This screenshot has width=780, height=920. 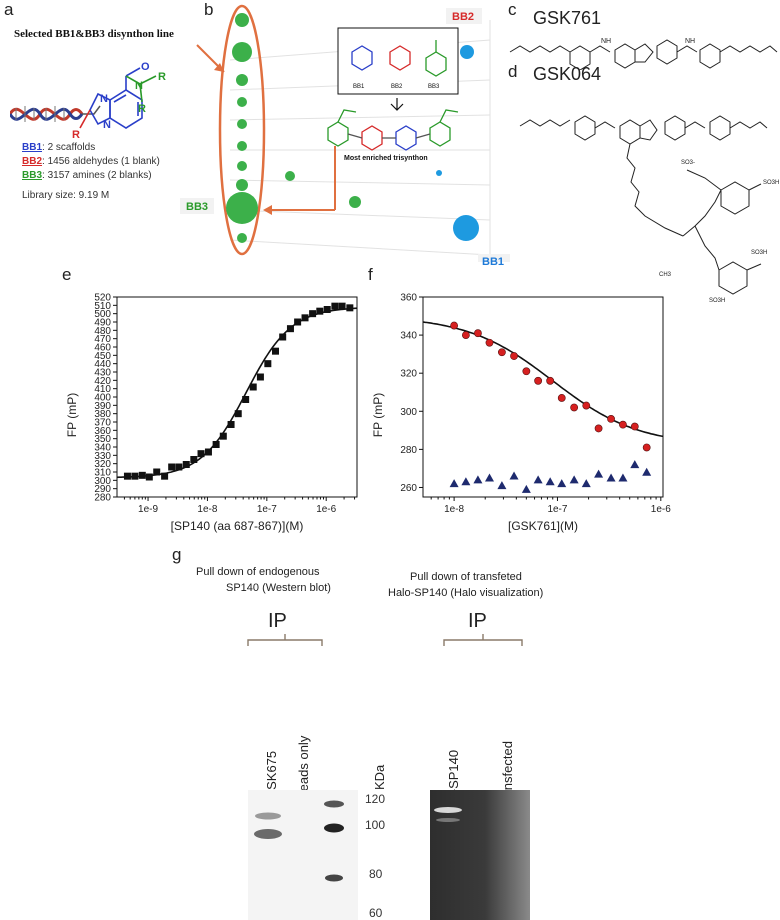 I want to click on dna-scaffold-structure: N N O N R R R, so click(x=88, y=101).